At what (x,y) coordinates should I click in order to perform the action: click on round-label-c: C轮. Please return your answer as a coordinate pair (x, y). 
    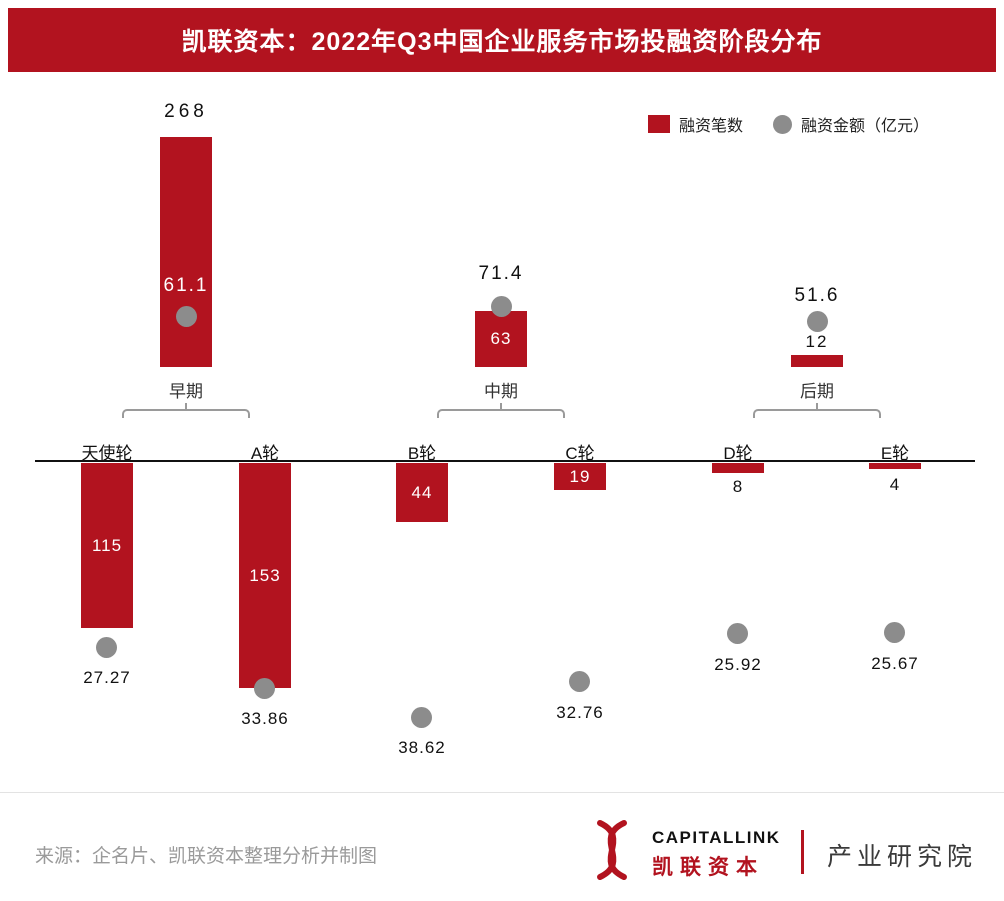
    Looking at the image, I should click on (580, 453).